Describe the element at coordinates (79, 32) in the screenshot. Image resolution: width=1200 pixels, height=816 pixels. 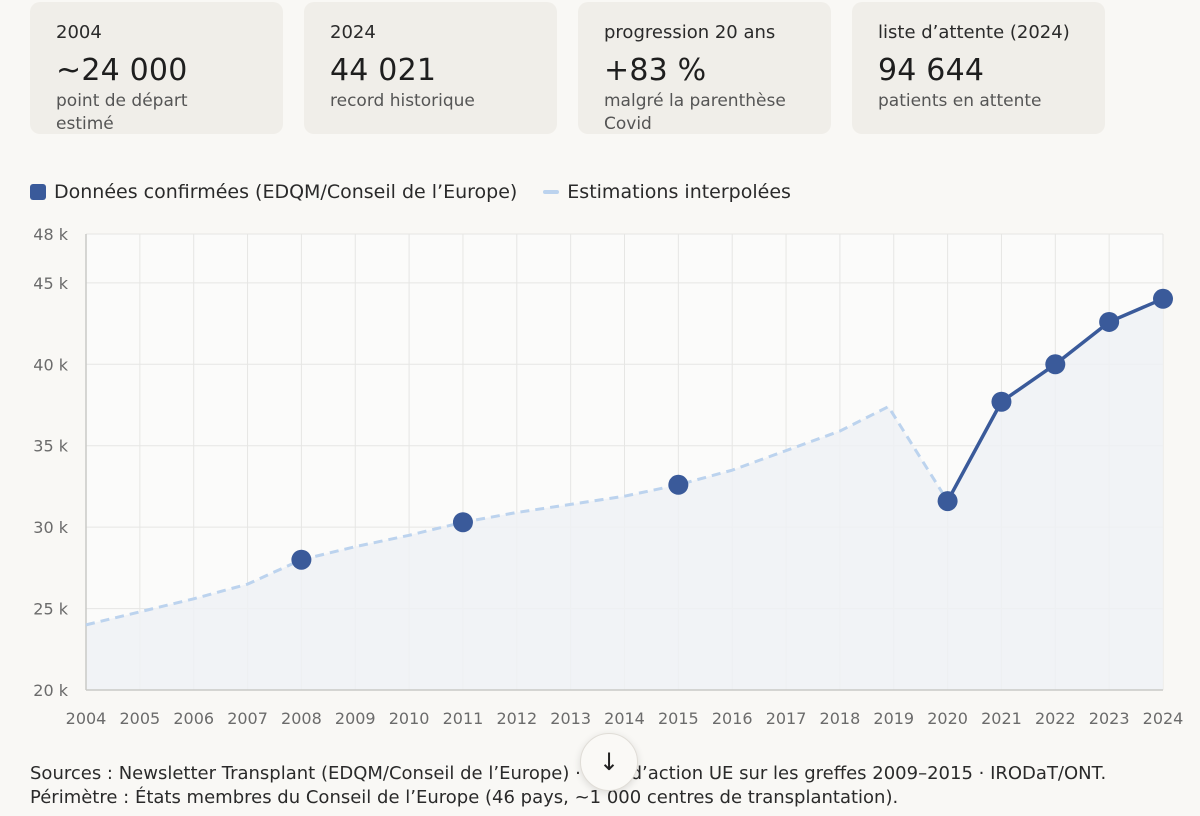
I see `kpi-label: 2004` at that location.